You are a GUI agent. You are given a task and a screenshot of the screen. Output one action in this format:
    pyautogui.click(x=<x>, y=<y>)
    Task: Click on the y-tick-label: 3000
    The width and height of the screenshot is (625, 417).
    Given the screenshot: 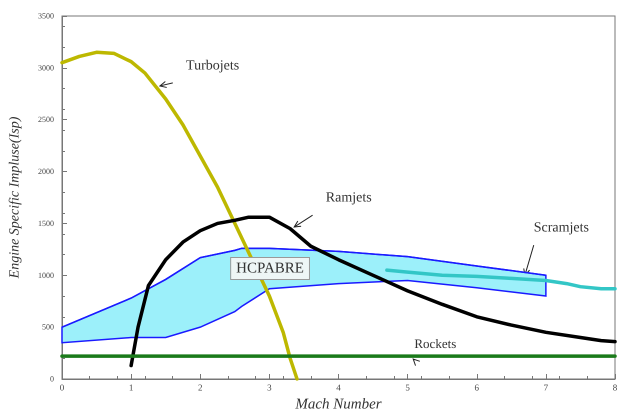 What is the action you would take?
    pyautogui.click(x=46, y=67)
    